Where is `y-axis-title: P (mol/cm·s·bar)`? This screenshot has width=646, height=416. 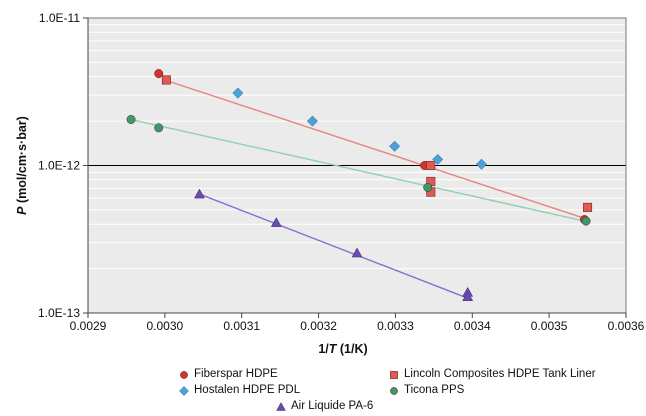
y-axis-title: P (mol/cm·s·bar) is located at coordinates (22, 165).